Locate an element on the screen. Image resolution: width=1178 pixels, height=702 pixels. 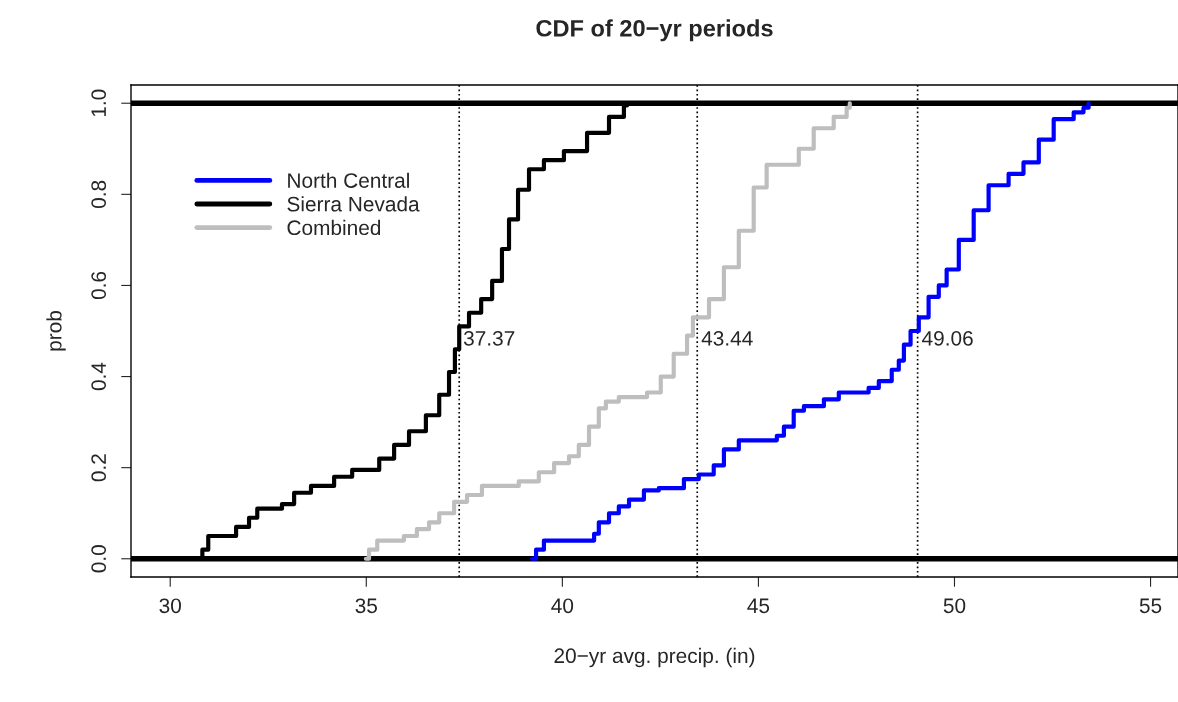
x-axis-title: 20−yr avg. precip. (in) is located at coordinates (654, 657).